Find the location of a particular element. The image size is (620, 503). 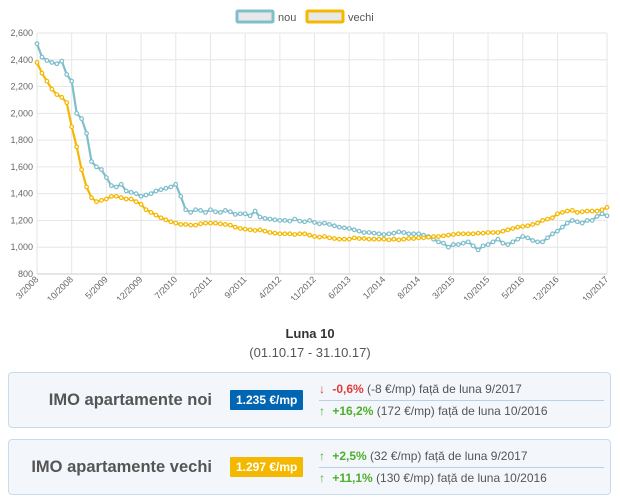

y-tick-label: 1,800 is located at coordinates (21, 140).